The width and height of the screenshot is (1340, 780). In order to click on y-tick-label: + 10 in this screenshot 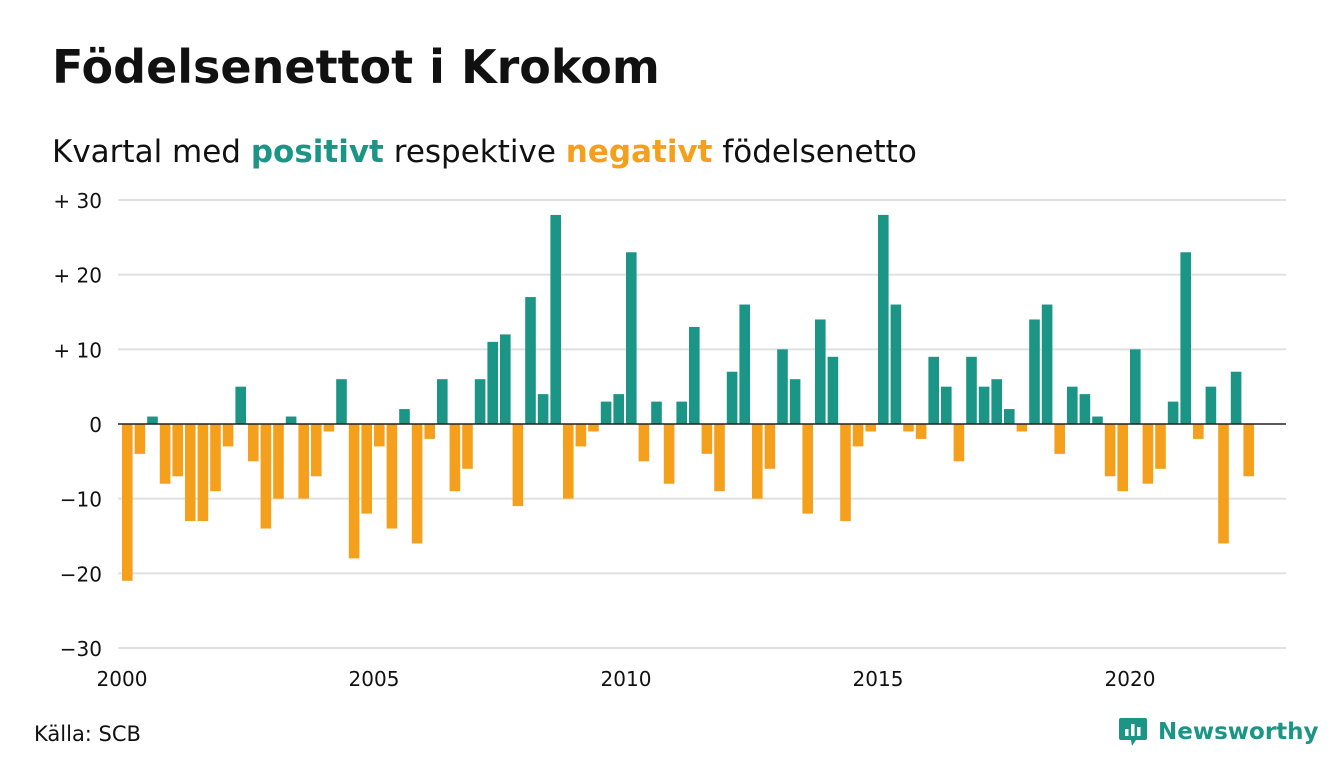, I will do `click(77, 350)`.